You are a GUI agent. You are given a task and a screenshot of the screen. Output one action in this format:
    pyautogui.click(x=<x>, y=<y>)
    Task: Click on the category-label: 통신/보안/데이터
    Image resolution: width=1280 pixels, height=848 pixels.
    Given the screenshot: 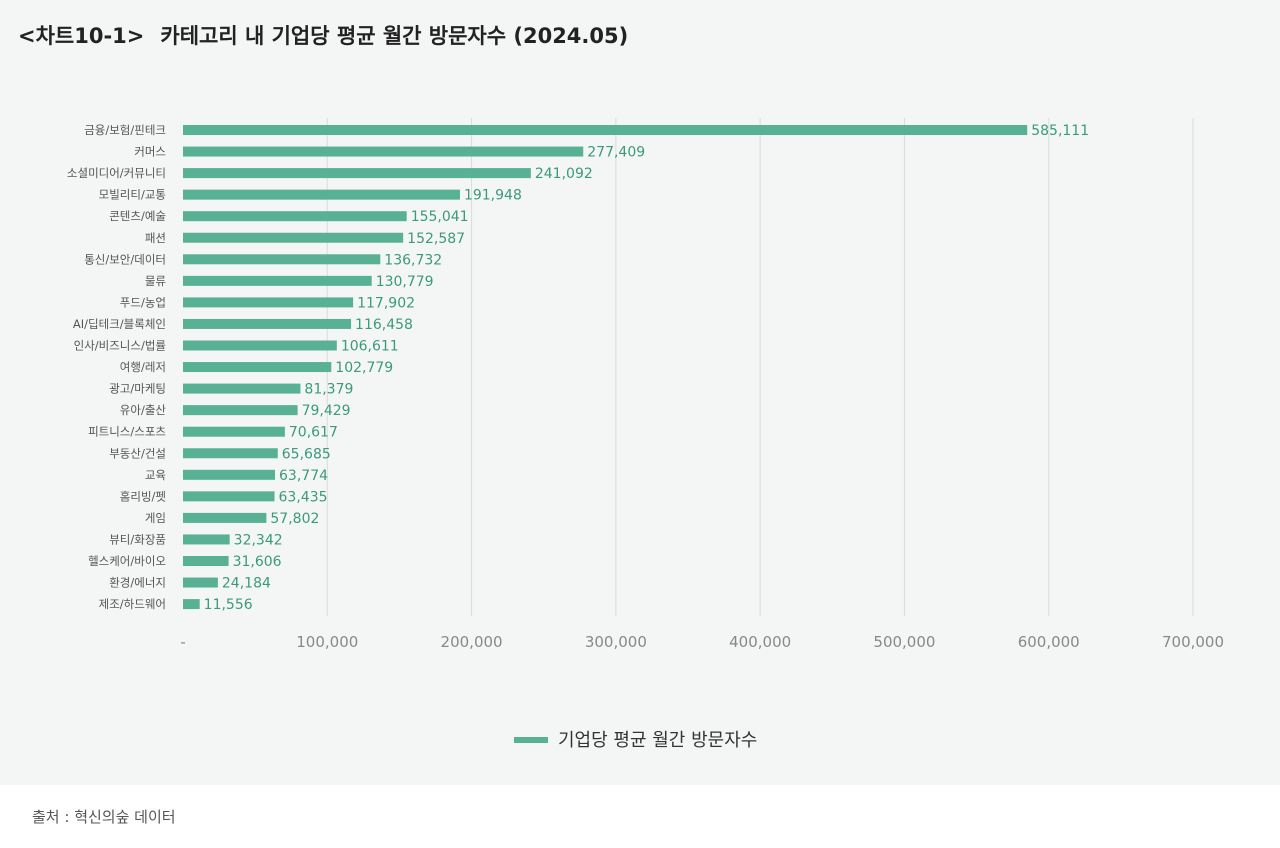 What is the action you would take?
    pyautogui.click(x=125, y=259)
    